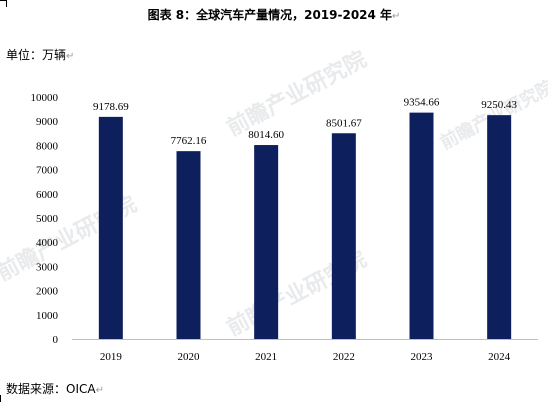  I want to click on x-tick-label-2019: 2019, so click(111, 357).